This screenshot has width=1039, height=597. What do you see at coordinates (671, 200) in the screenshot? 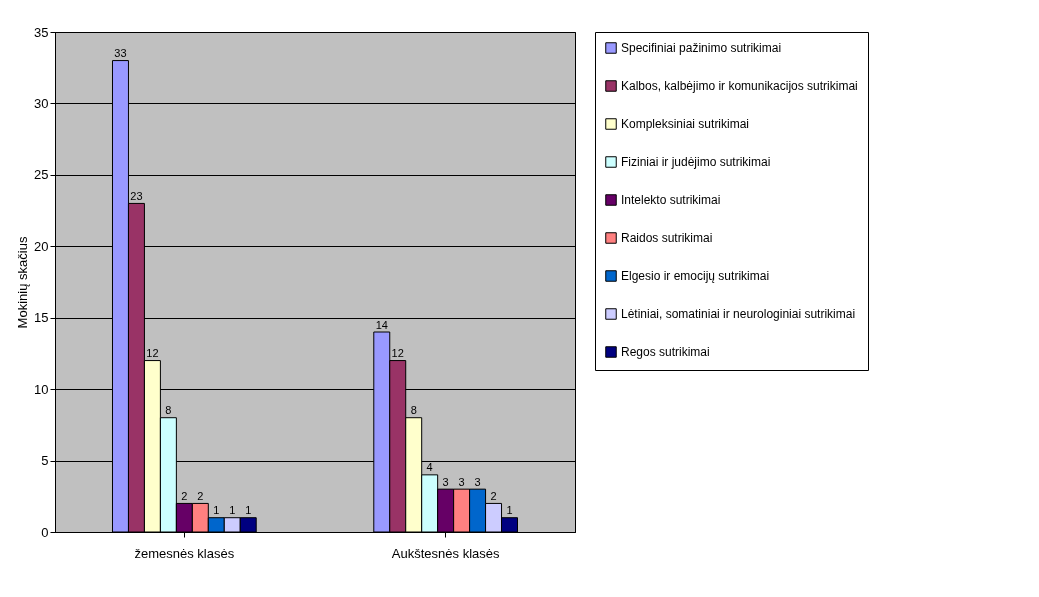
I see `legend-label: Intelekto sutrikimai` at bounding box center [671, 200].